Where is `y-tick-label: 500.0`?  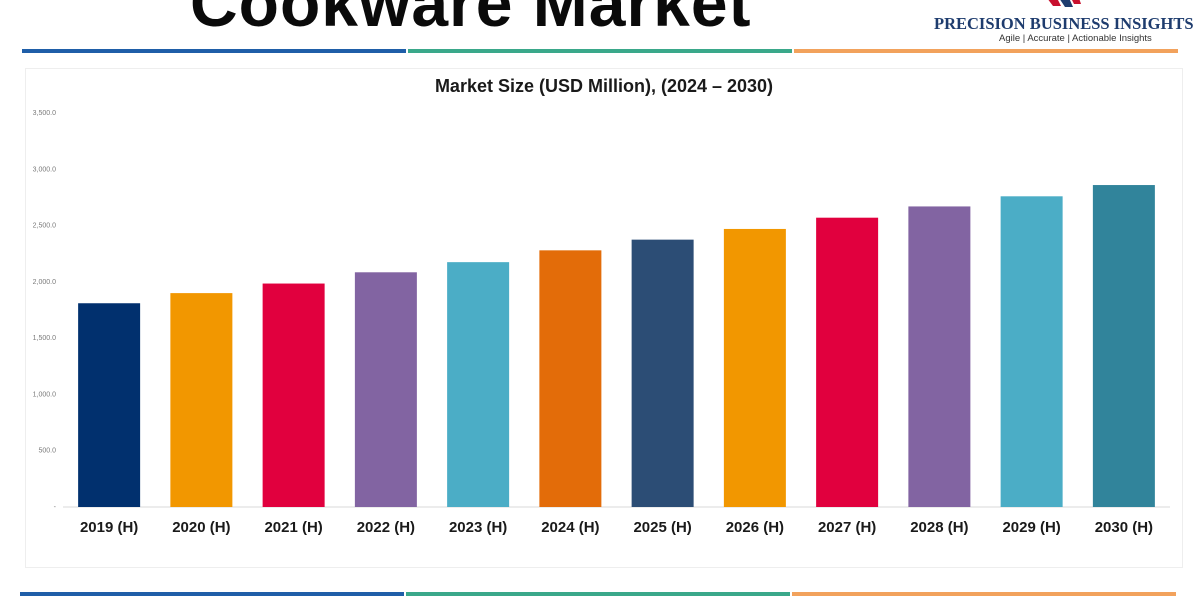
y-tick-label: 500.0 is located at coordinates (47, 451).